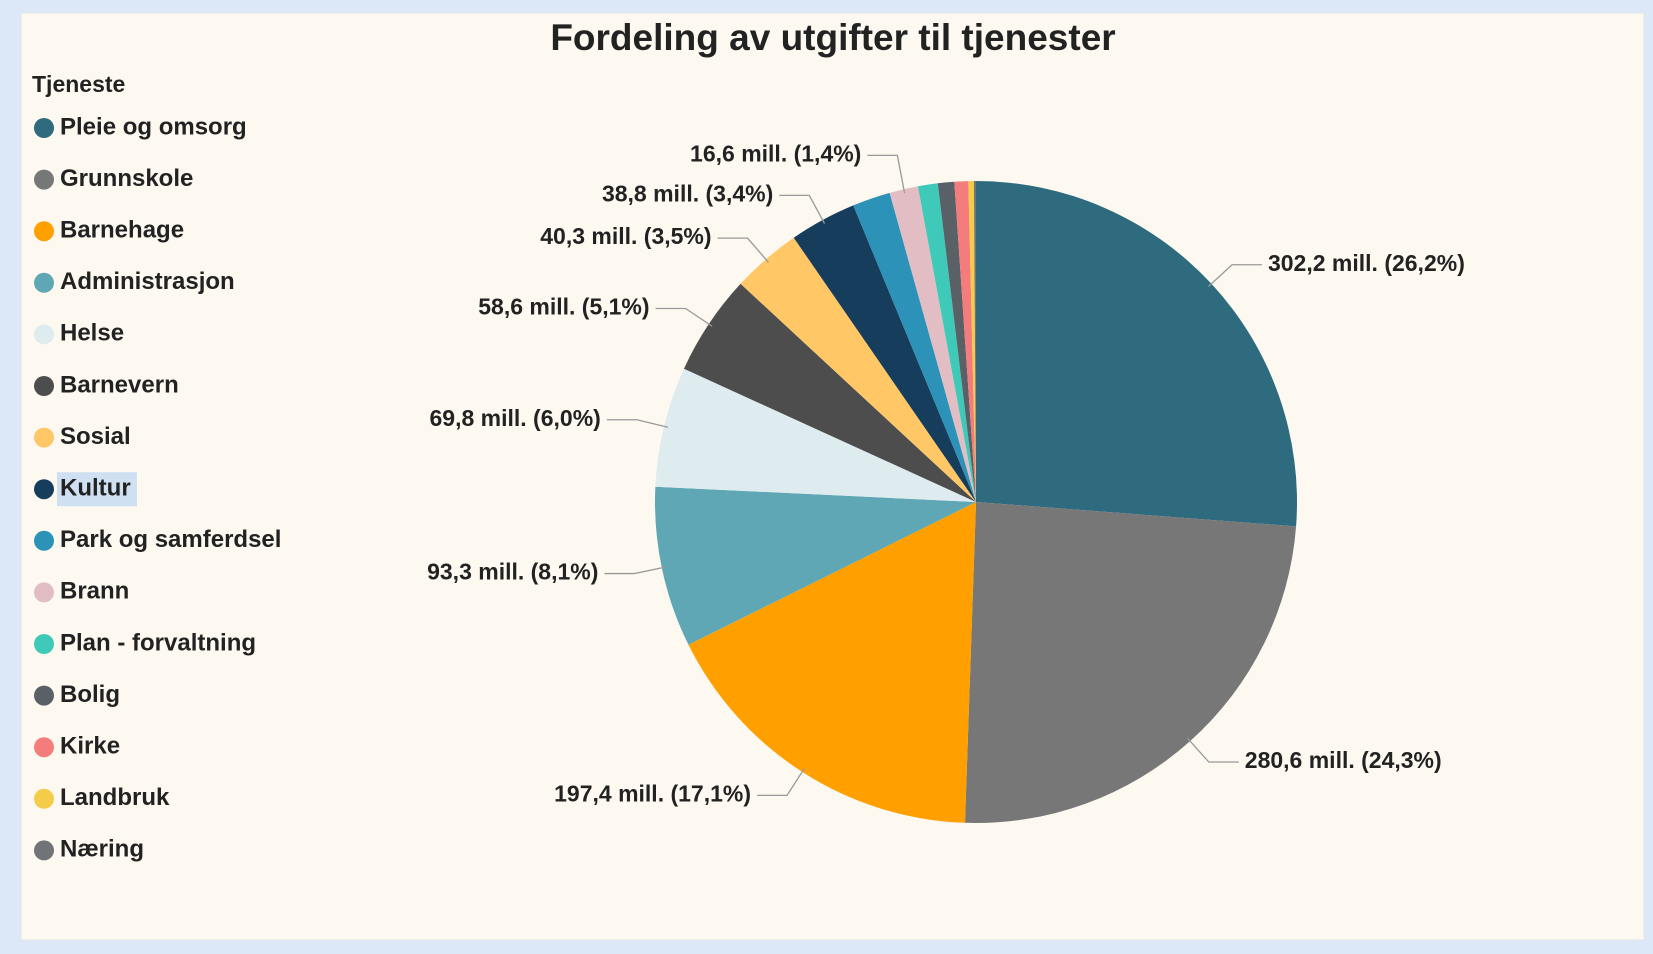 The width and height of the screenshot is (1653, 954). I want to click on data-label: 69,8 mill. (6,0%), so click(515, 418).